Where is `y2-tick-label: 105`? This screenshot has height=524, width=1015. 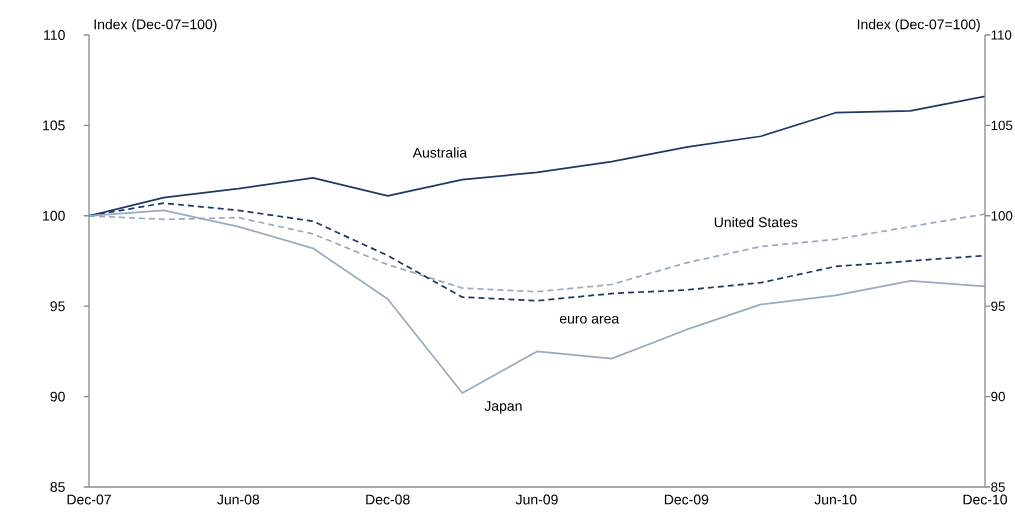
y2-tick-label: 105 is located at coordinates (1002, 125).